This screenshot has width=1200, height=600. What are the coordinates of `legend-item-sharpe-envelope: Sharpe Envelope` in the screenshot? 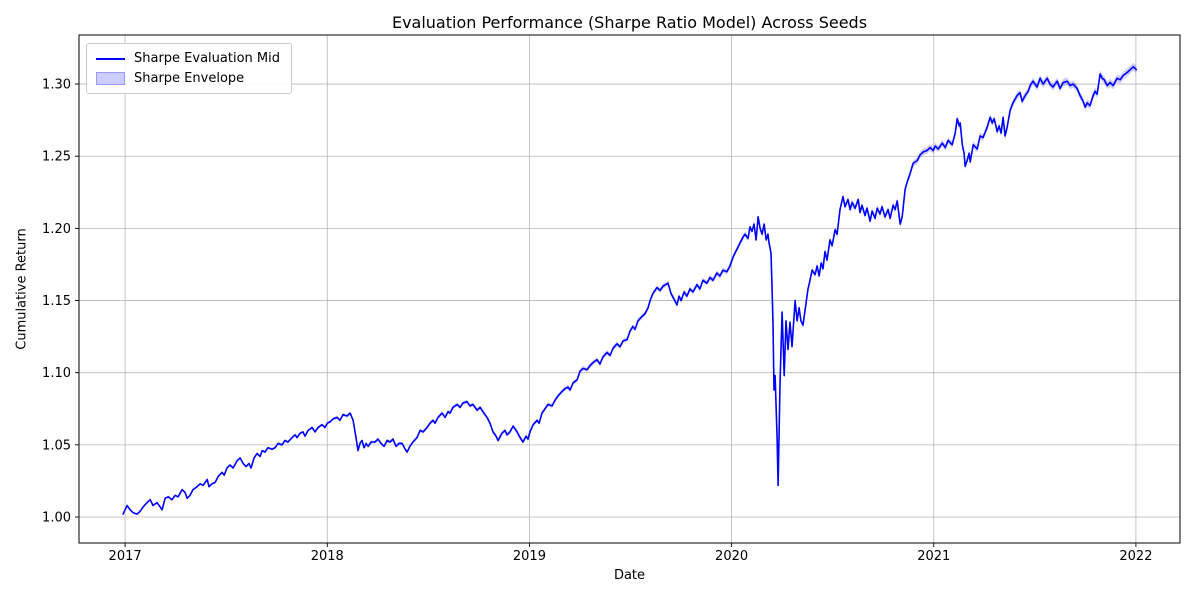 It's located at (188, 78).